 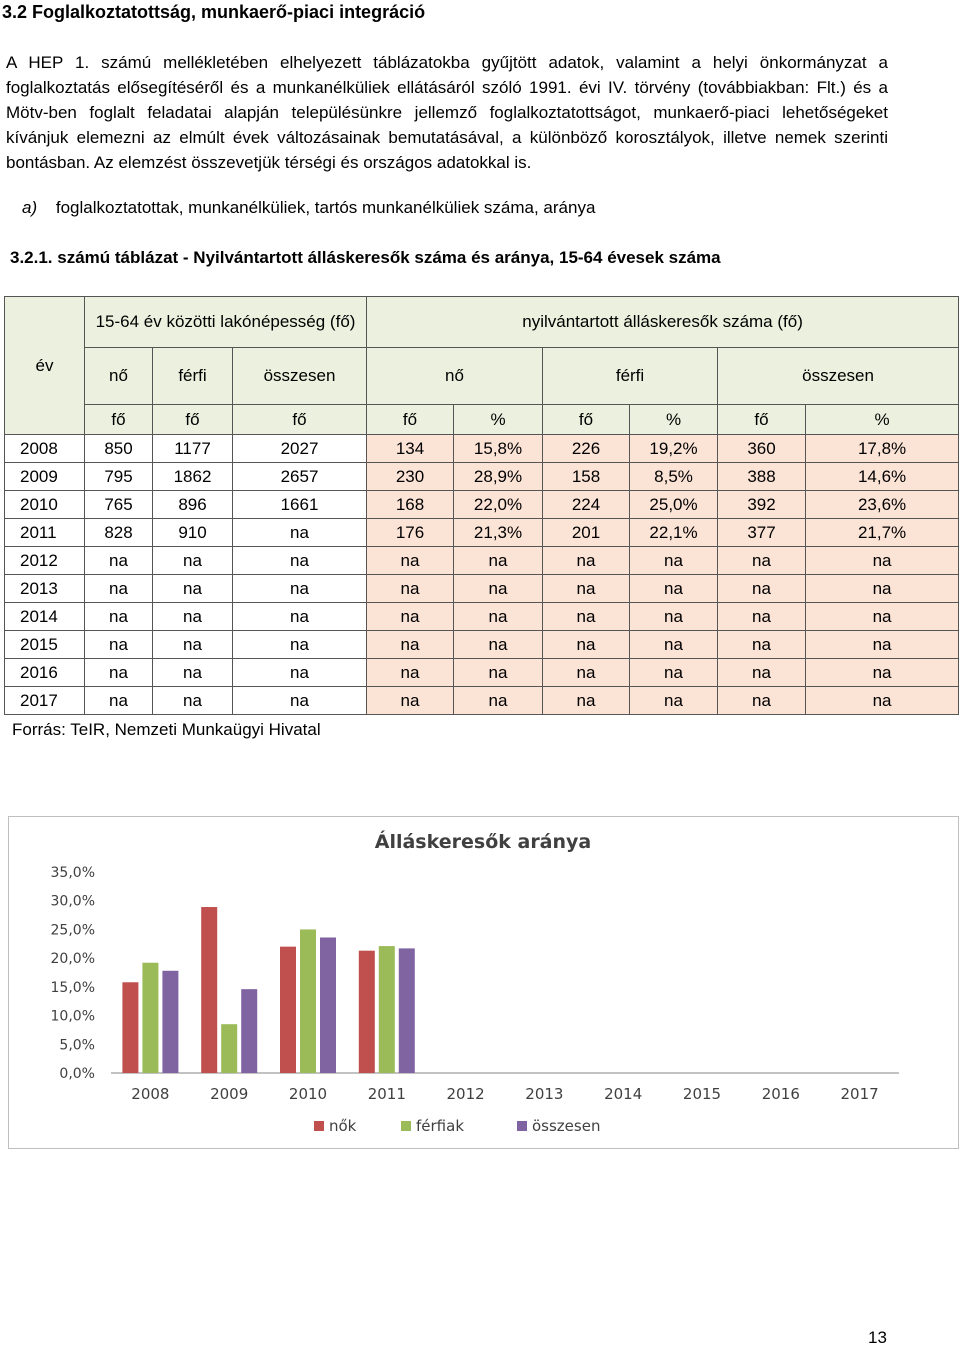 What do you see at coordinates (73, 988) in the screenshot?
I see `y-tick-label: 15,0%` at bounding box center [73, 988].